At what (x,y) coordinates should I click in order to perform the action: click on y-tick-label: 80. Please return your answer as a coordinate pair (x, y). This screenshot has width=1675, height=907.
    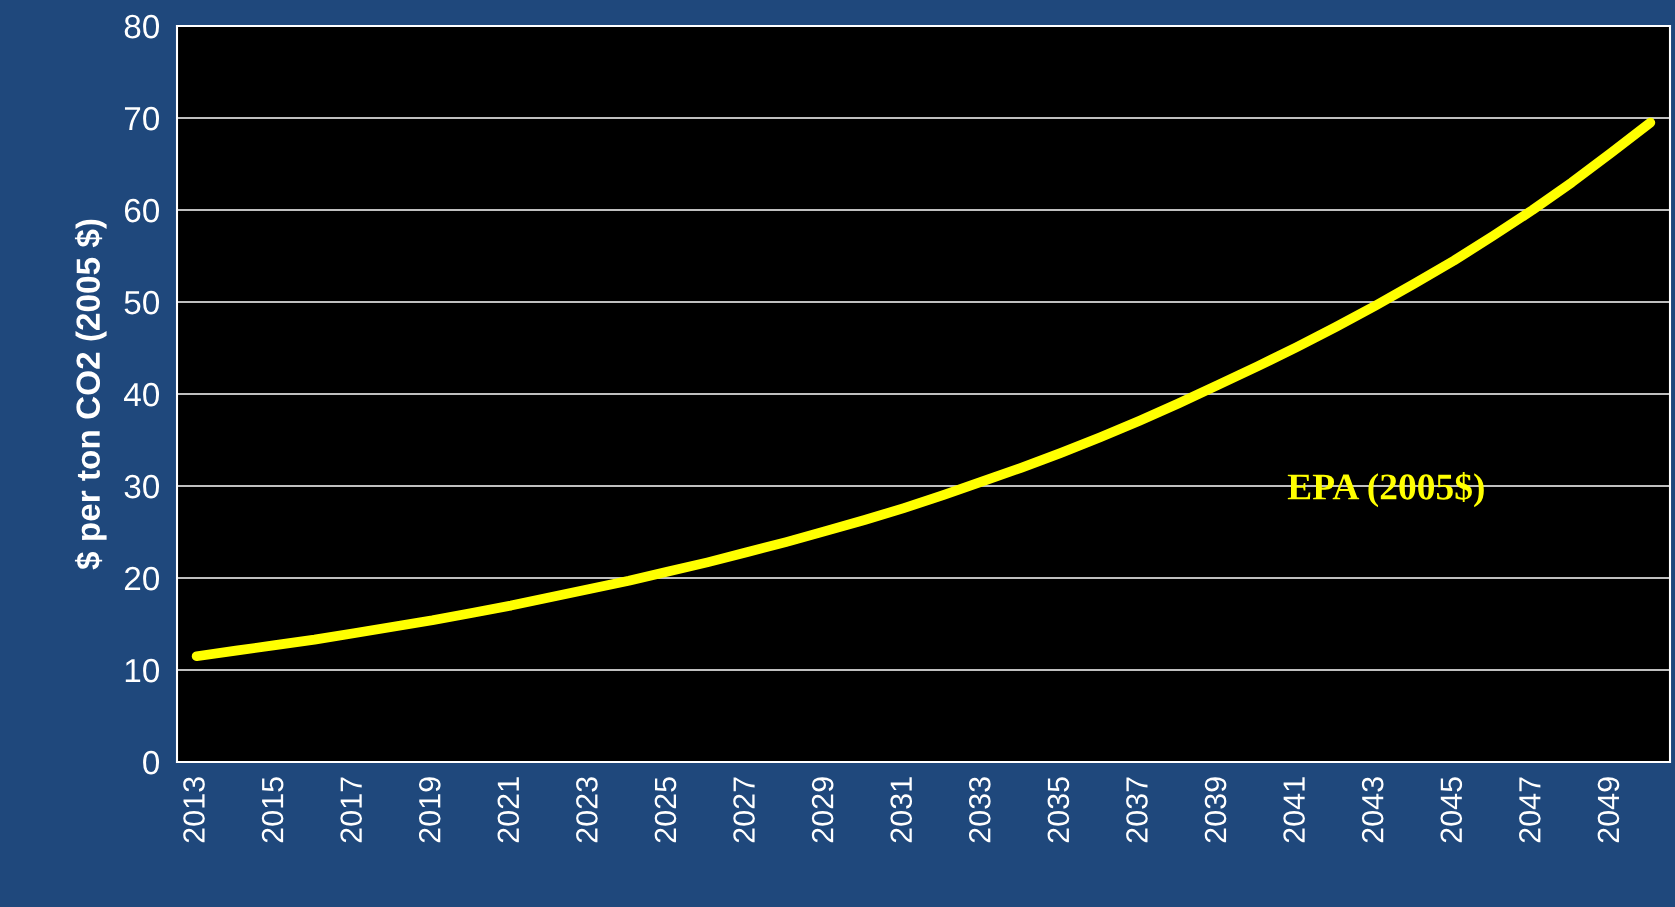
    Looking at the image, I should click on (142, 26).